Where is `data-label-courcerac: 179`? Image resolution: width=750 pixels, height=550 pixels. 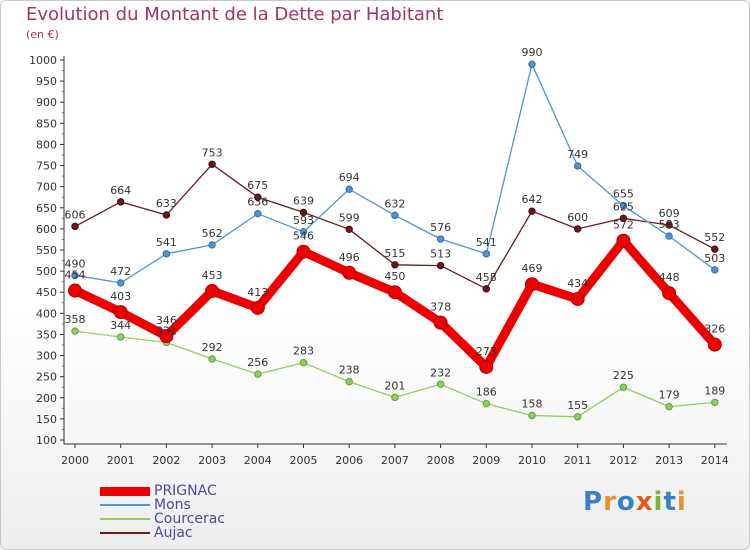 data-label-courcerac: 179 is located at coordinates (669, 395).